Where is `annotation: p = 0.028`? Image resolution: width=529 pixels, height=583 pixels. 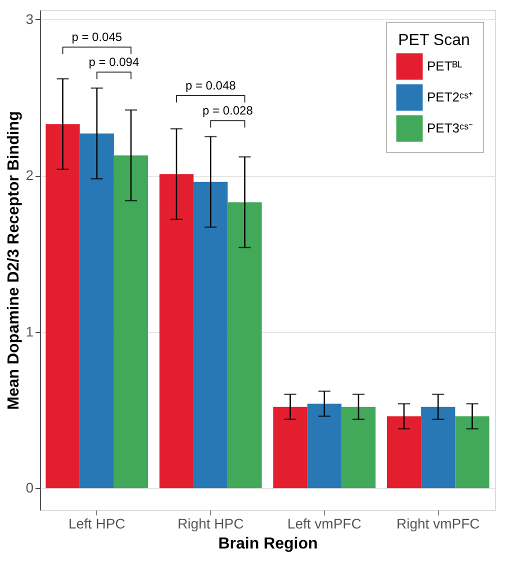
annotation: p = 0.028 is located at coordinates (228, 111).